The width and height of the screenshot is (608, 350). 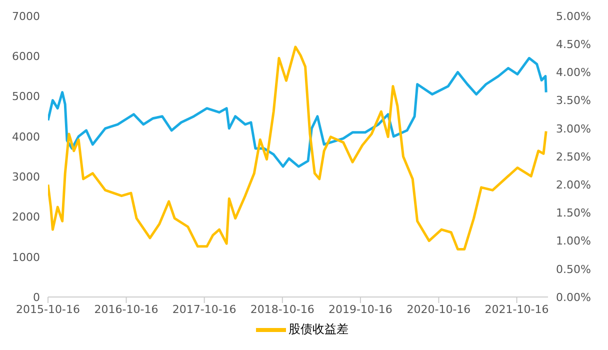 I want to click on y-tick-label: 7000, so click(x=26, y=16).